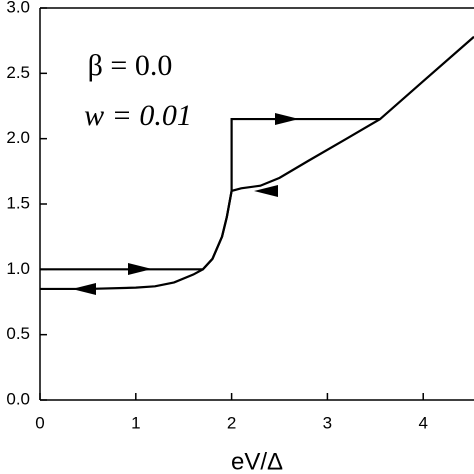 This screenshot has width=474, height=474. What do you see at coordinates (138, 115) in the screenshot?
I see `annotation: w = 0.01` at bounding box center [138, 115].